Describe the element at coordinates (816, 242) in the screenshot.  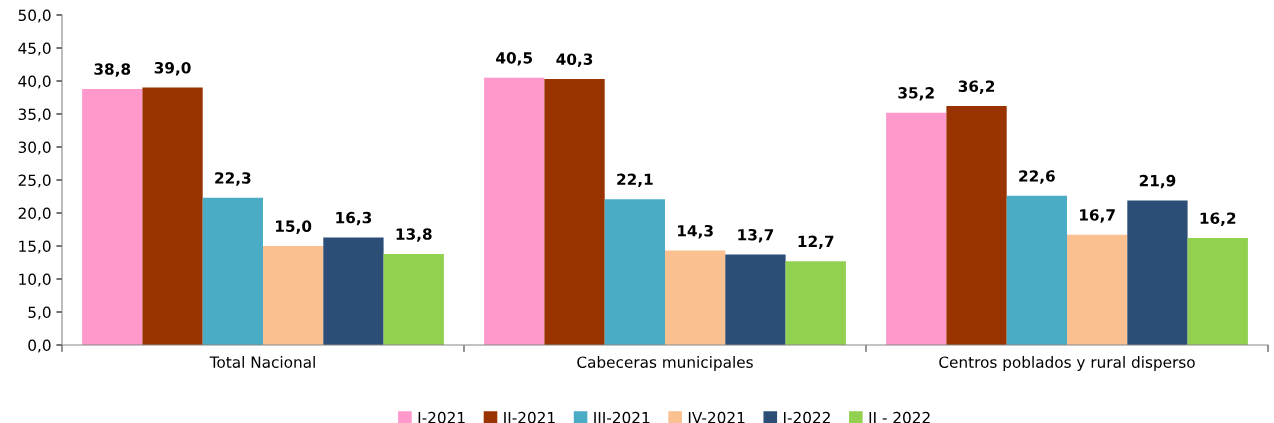
I see `data-label: 12,7` at that location.